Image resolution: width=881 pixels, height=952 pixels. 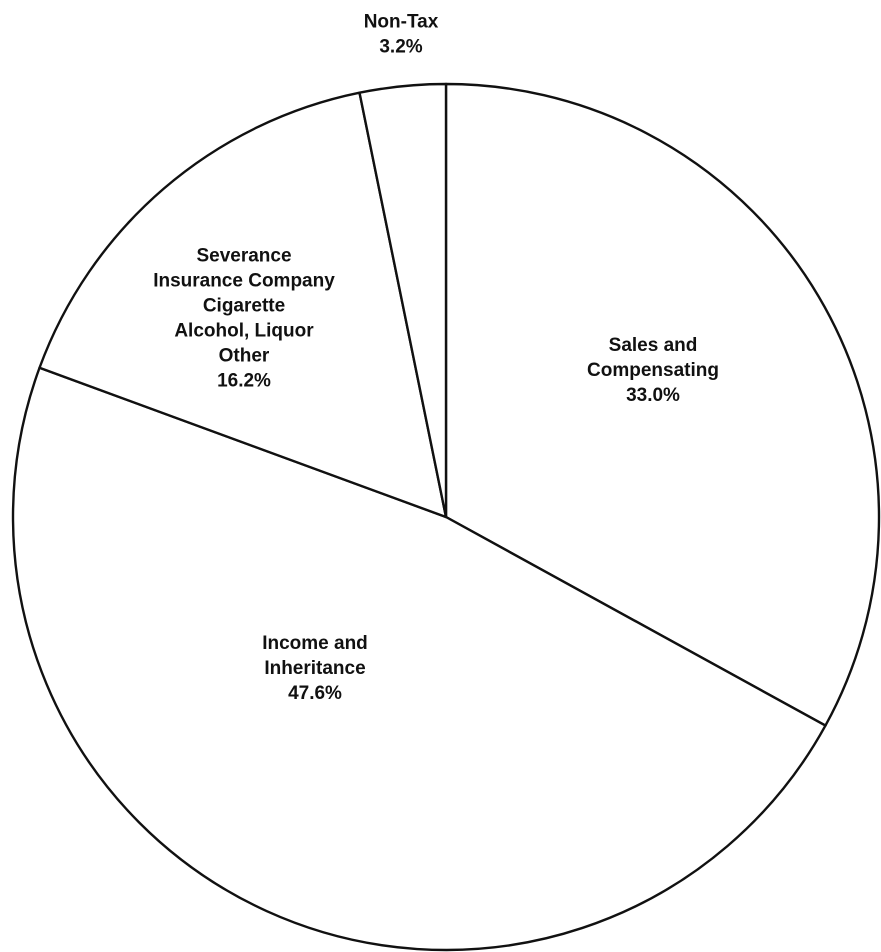 What do you see at coordinates (401, 22) in the screenshot?
I see `slice-name-line: Non-Tax` at bounding box center [401, 22].